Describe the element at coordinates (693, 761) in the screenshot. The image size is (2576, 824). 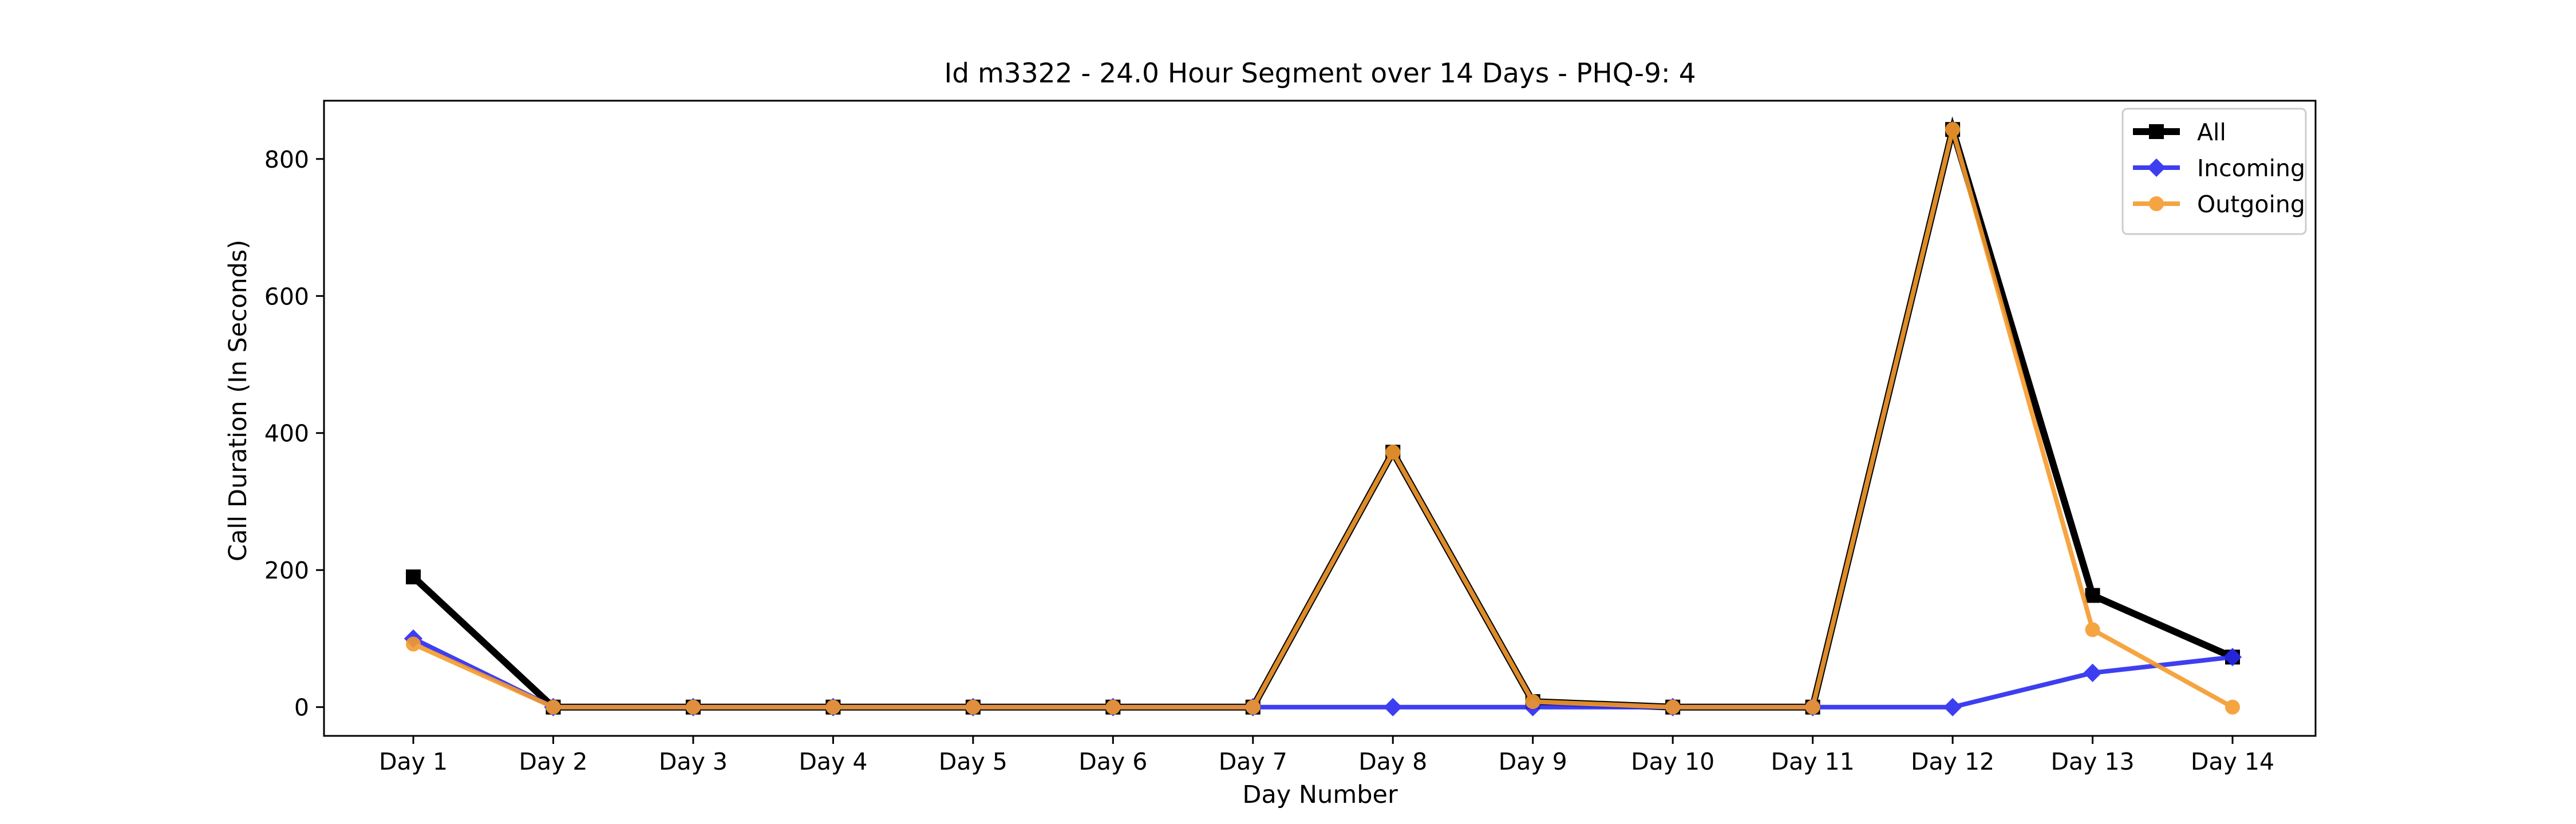
I see `x-tick-label: Day 3` at that location.